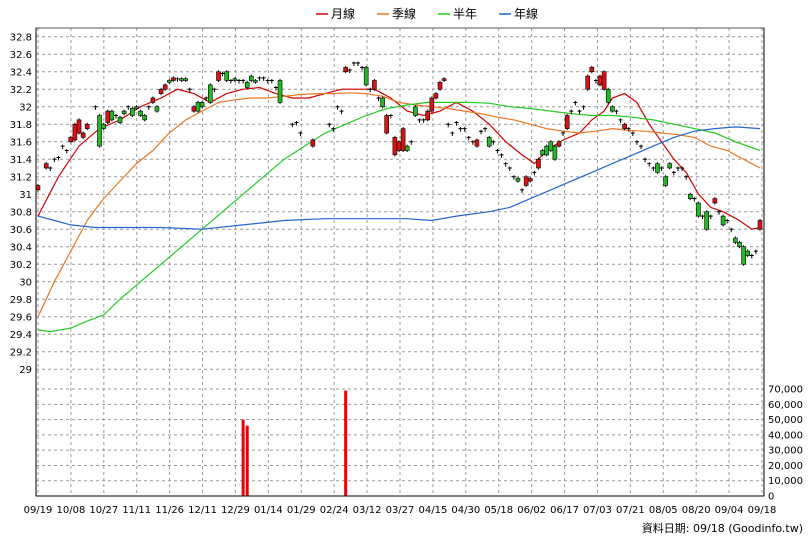 This screenshot has width=808, height=540. What do you see at coordinates (400, 510) in the screenshot?
I see `time-tick-label: 03/27` at bounding box center [400, 510].